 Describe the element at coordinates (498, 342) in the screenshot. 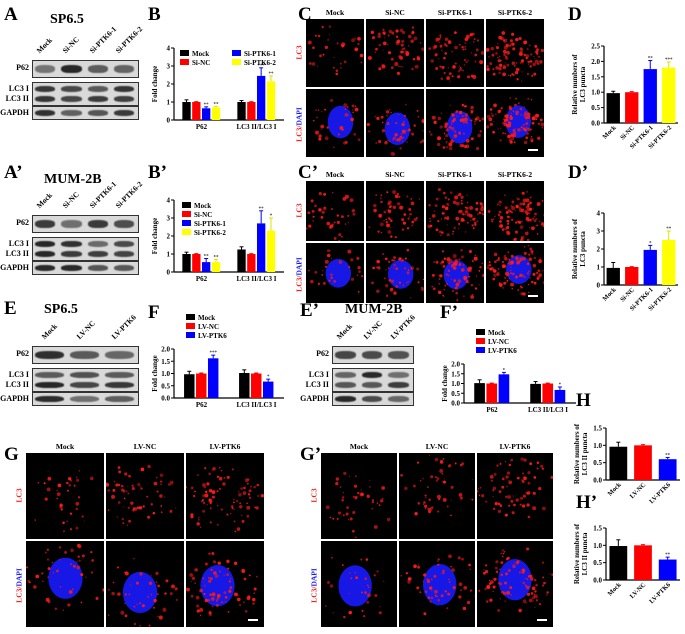

I see `legend-label: LV-NC` at that location.